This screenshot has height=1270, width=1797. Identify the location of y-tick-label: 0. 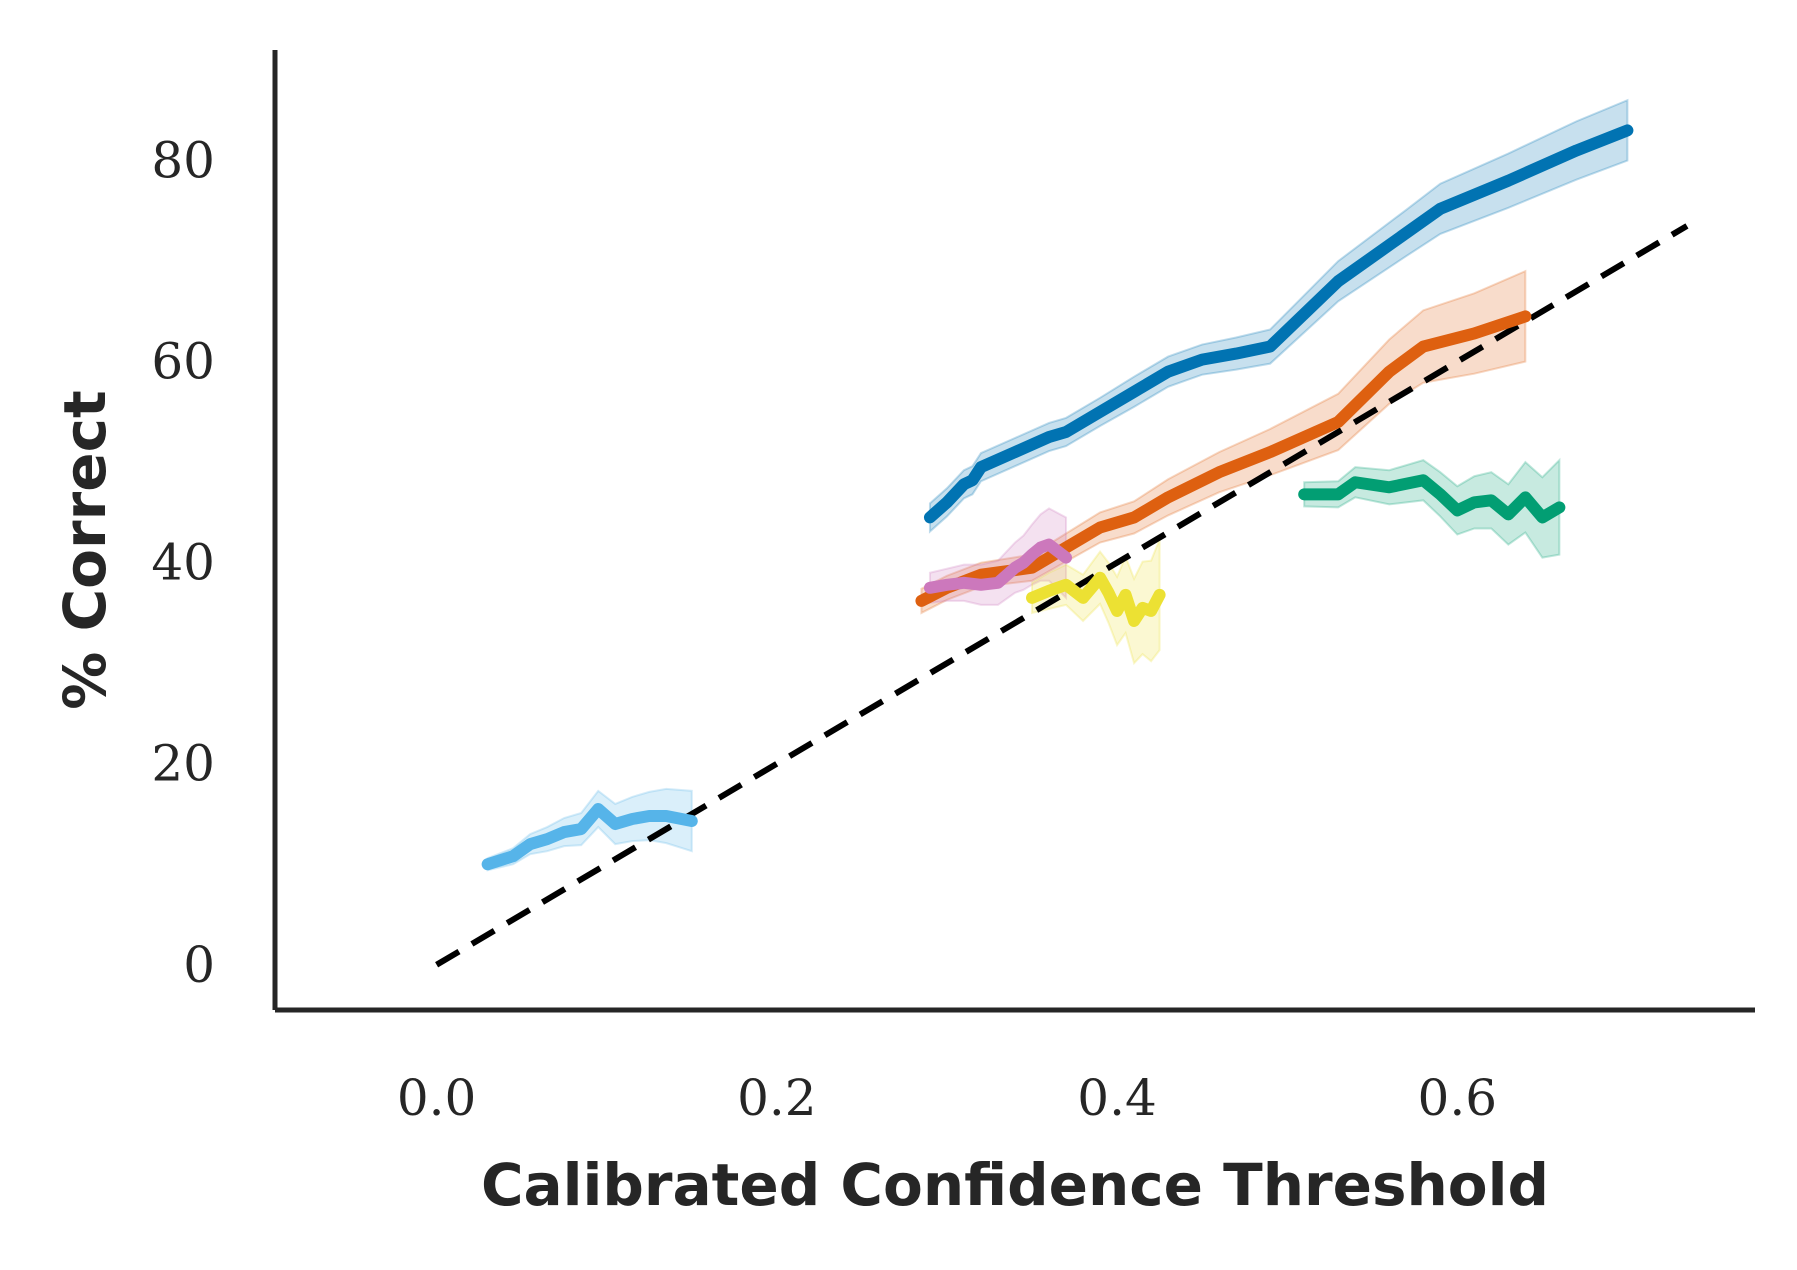
(199, 965).